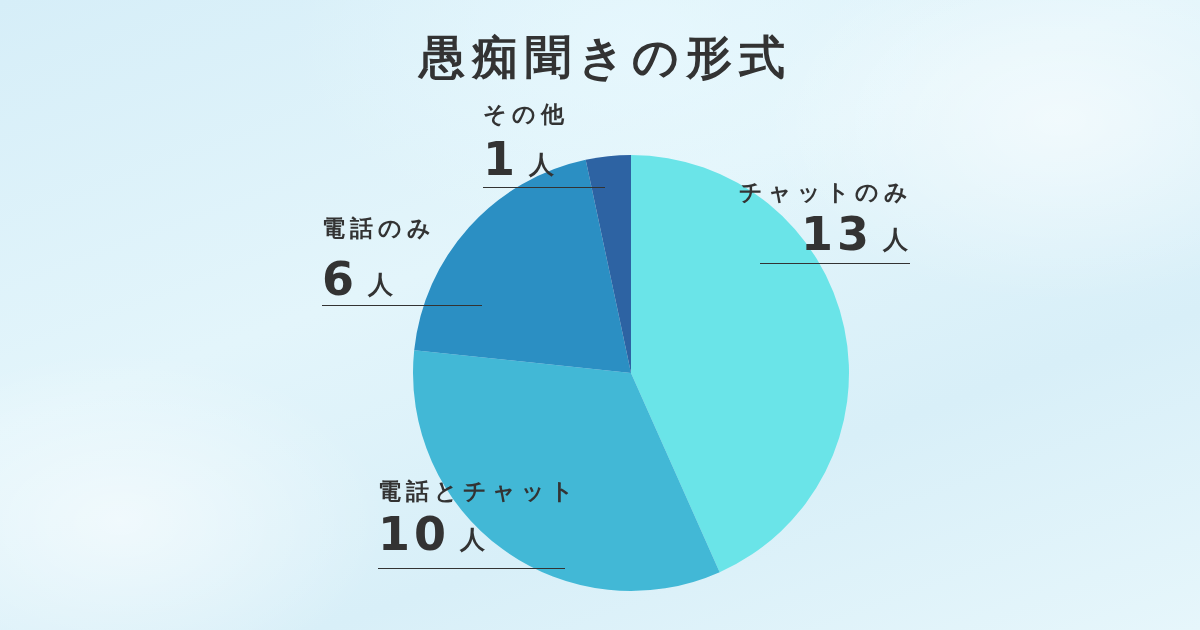 This screenshot has height=630, width=1200. I want to click on chart-title: 愚痴聞きの形式, so click(604, 57).